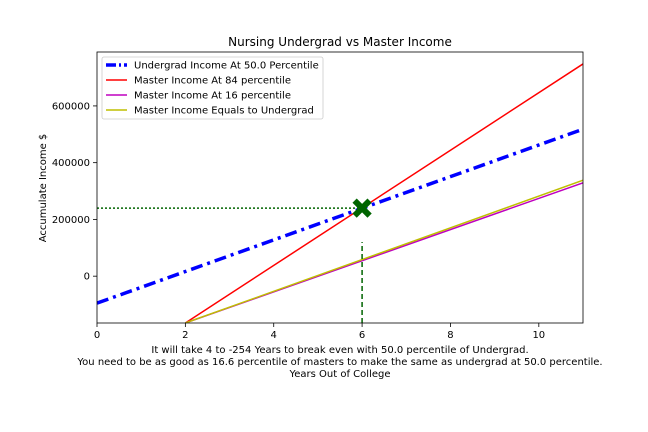 The width and height of the screenshot is (648, 432). What do you see at coordinates (71, 163) in the screenshot?
I see `y-tick-label: 400000` at bounding box center [71, 163].